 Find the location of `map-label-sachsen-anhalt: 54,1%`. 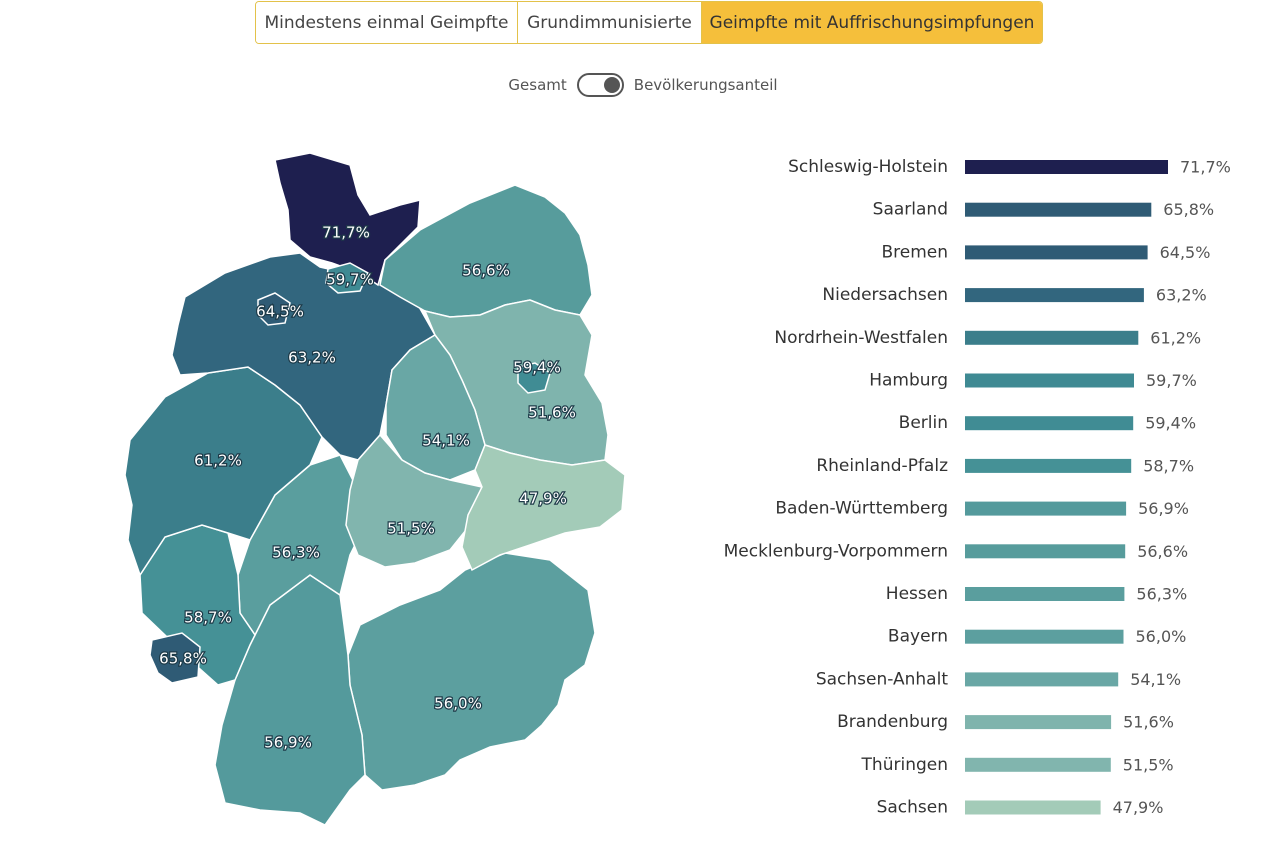

map-label-sachsen-anhalt: 54,1% is located at coordinates (446, 441).